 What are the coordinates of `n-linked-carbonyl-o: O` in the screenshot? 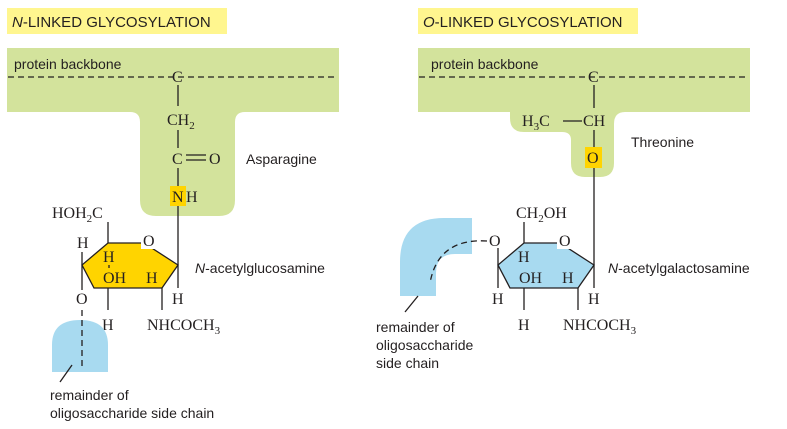 It's located at (215, 159).